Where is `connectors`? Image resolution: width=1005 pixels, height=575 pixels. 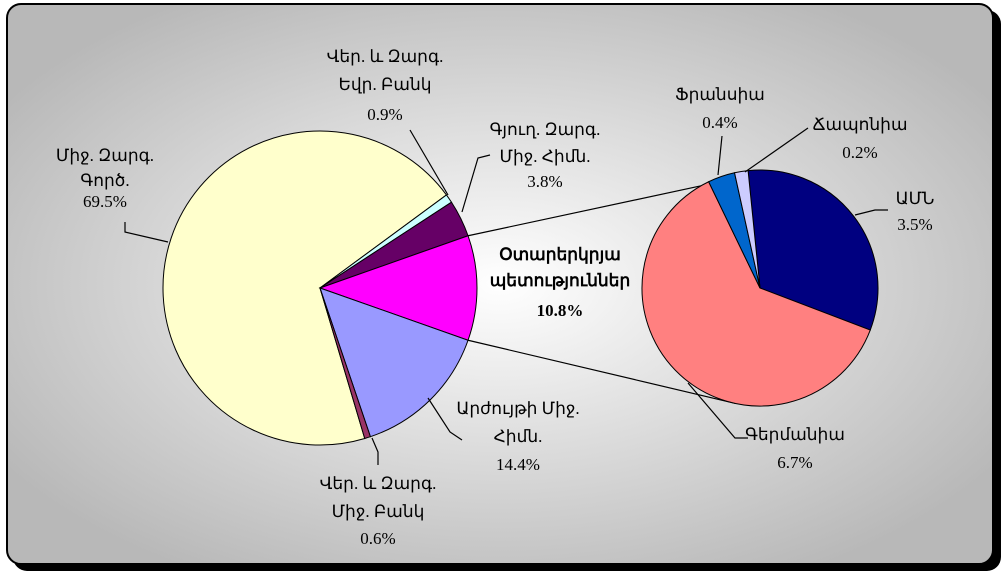 connectors is located at coordinates (601, 295).